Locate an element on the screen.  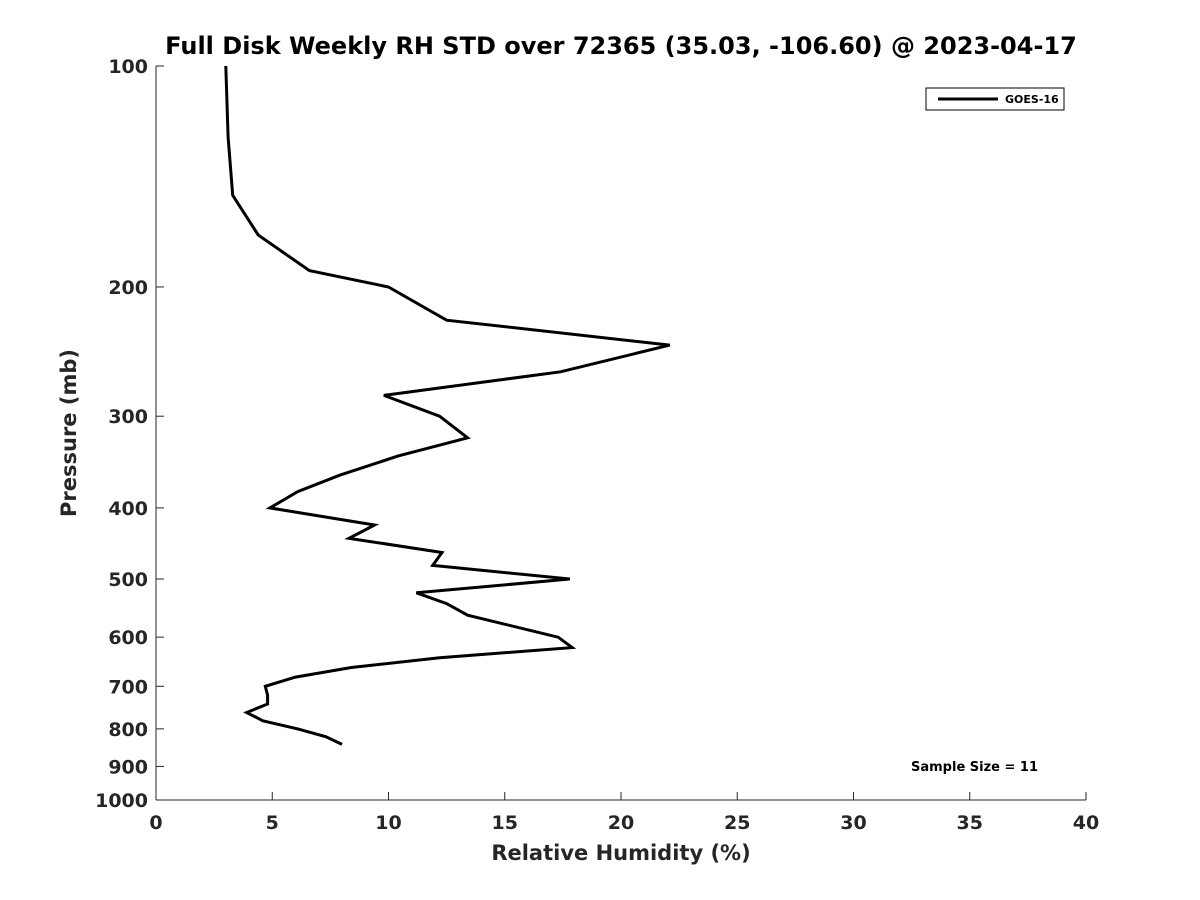
x-tick-label: 10 is located at coordinates (388, 823).